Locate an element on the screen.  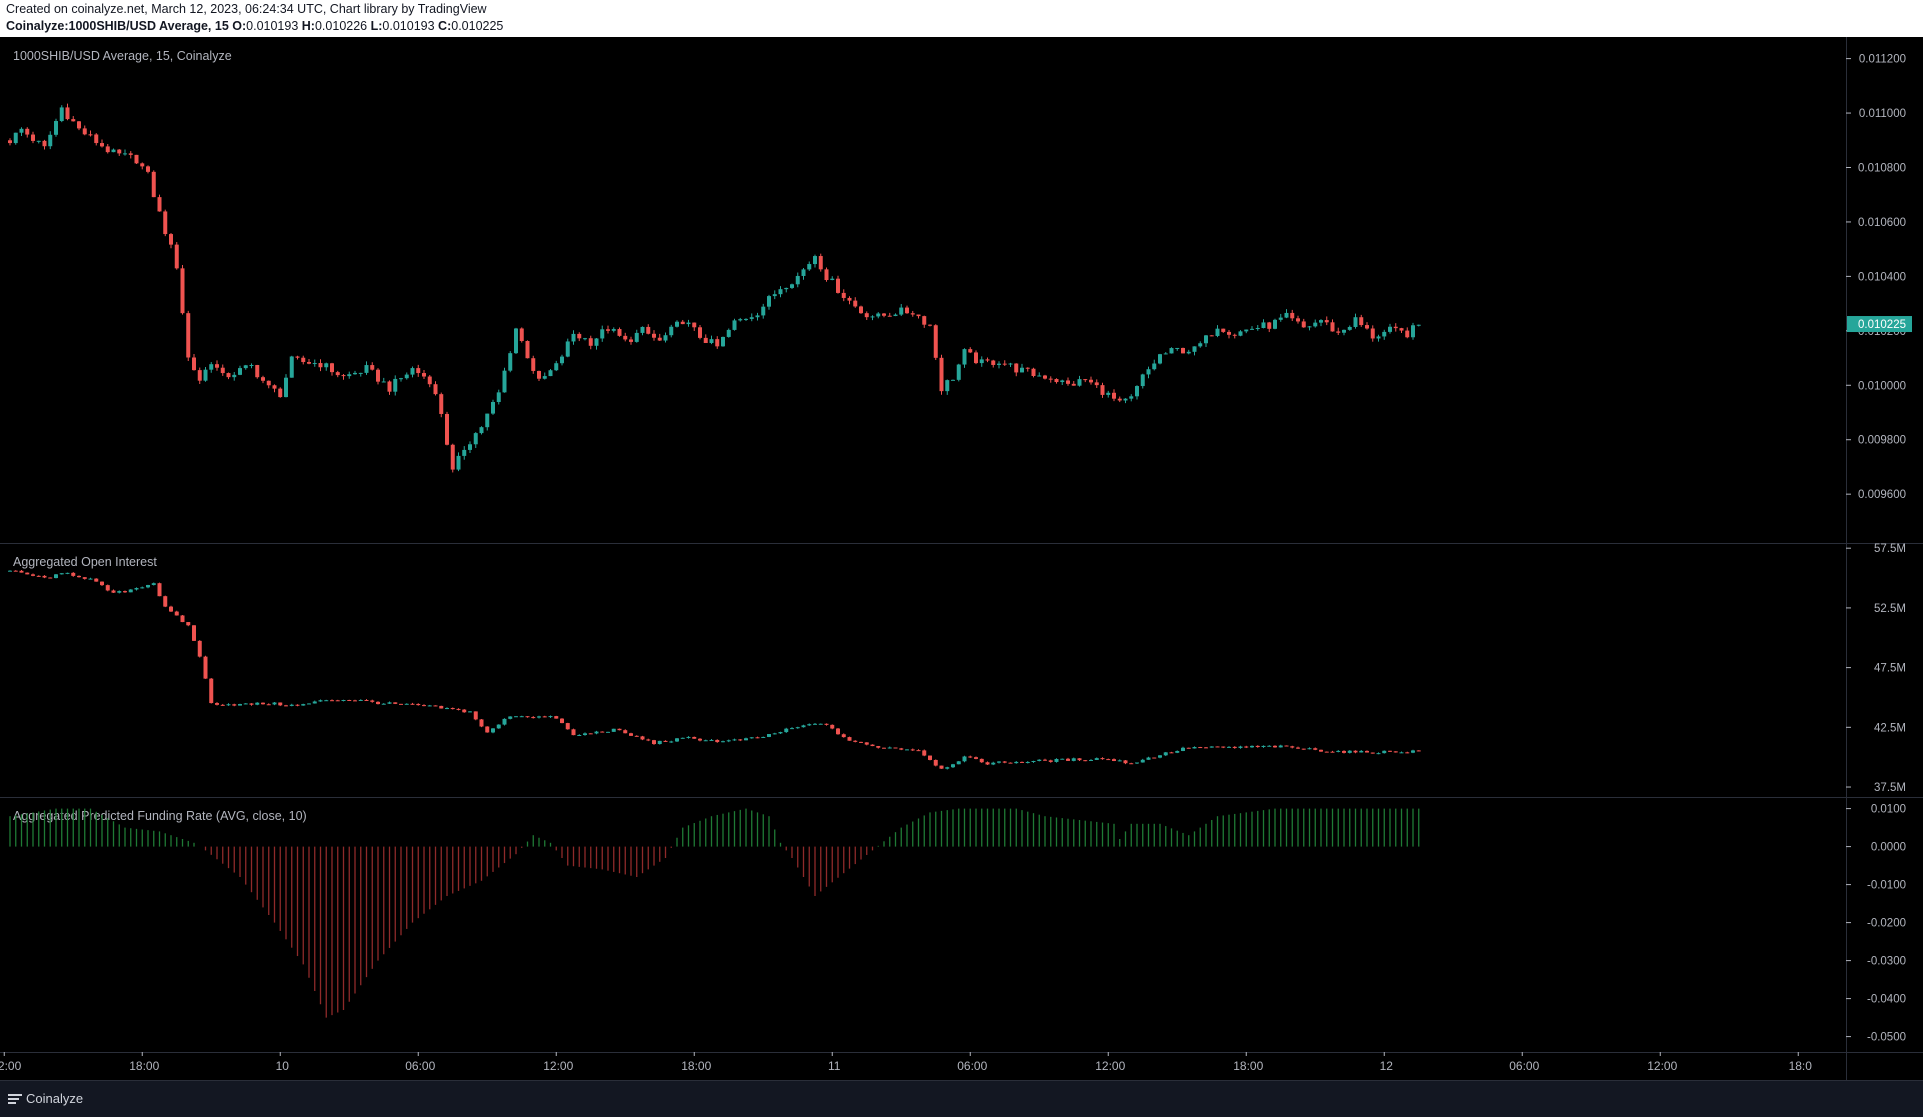
y-tick-label: 37.5M is located at coordinates (1890, 788).